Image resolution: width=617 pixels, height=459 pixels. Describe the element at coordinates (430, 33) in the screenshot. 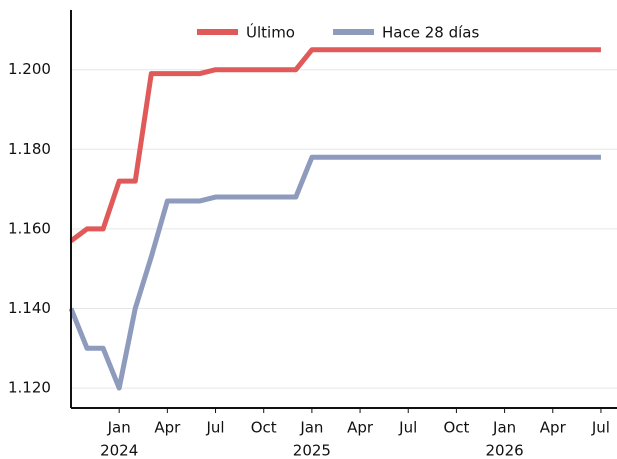

I see `legend-label: Hace 28 días` at that location.